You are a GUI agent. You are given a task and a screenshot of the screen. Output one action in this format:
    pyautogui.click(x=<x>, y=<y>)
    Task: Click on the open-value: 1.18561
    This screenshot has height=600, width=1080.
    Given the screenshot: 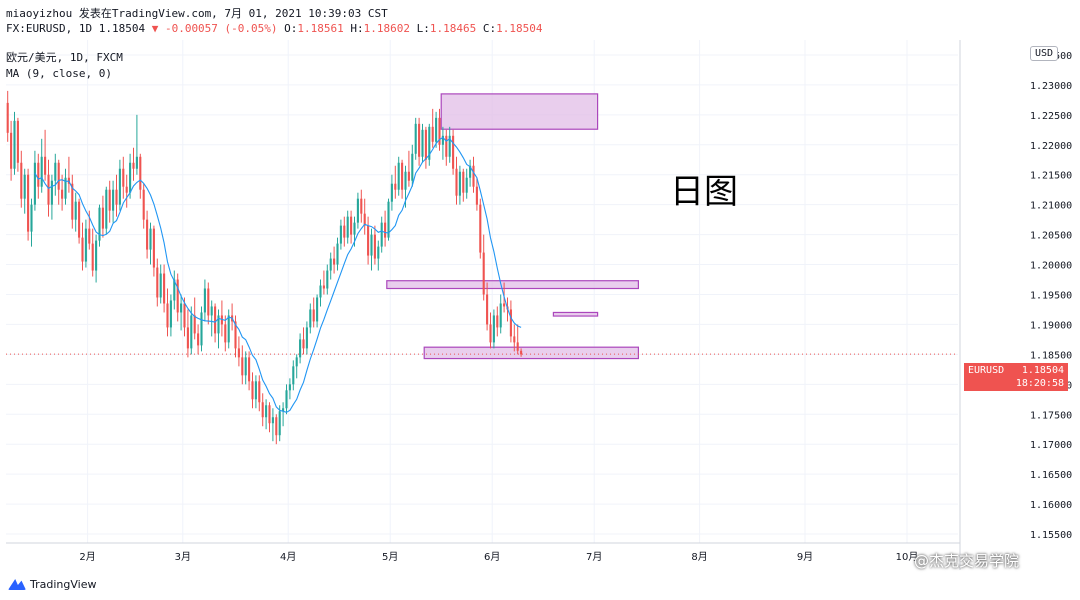 What is the action you would take?
    pyautogui.click(x=320, y=28)
    